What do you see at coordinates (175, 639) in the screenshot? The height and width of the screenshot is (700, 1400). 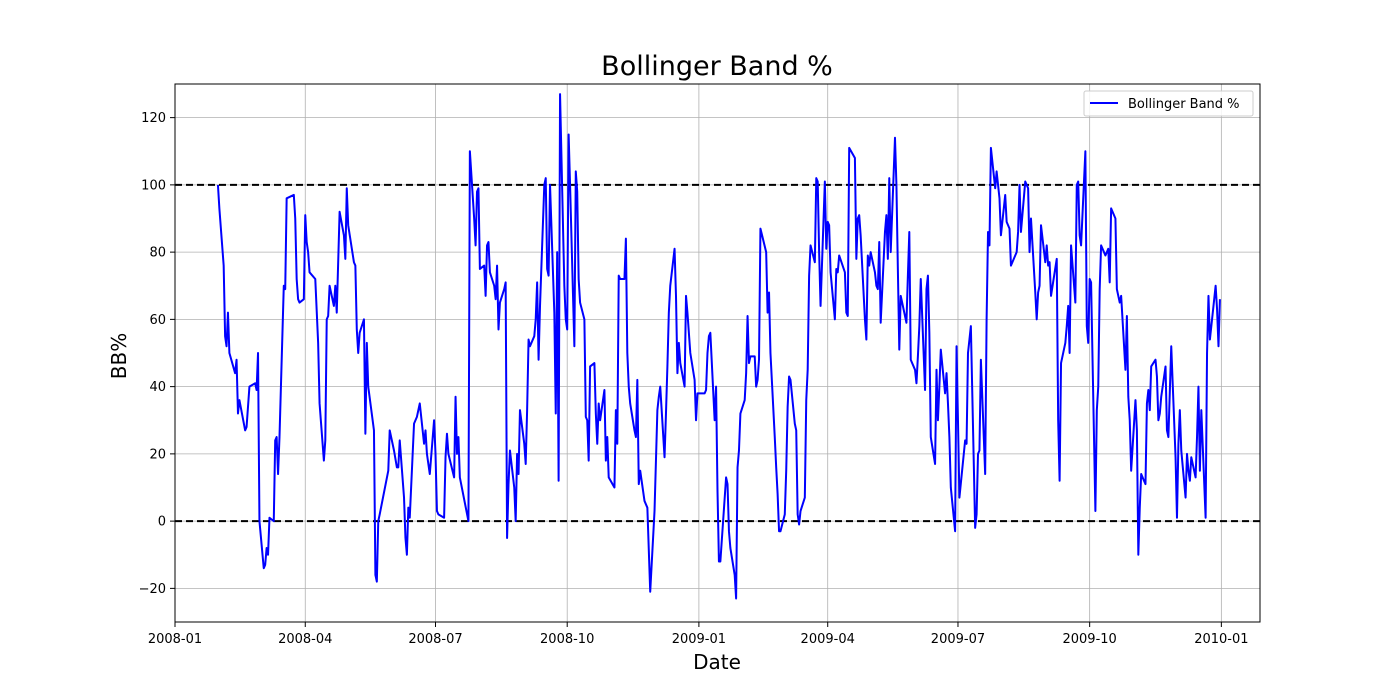 I see `x-tick-label: 2008-01` at bounding box center [175, 639].